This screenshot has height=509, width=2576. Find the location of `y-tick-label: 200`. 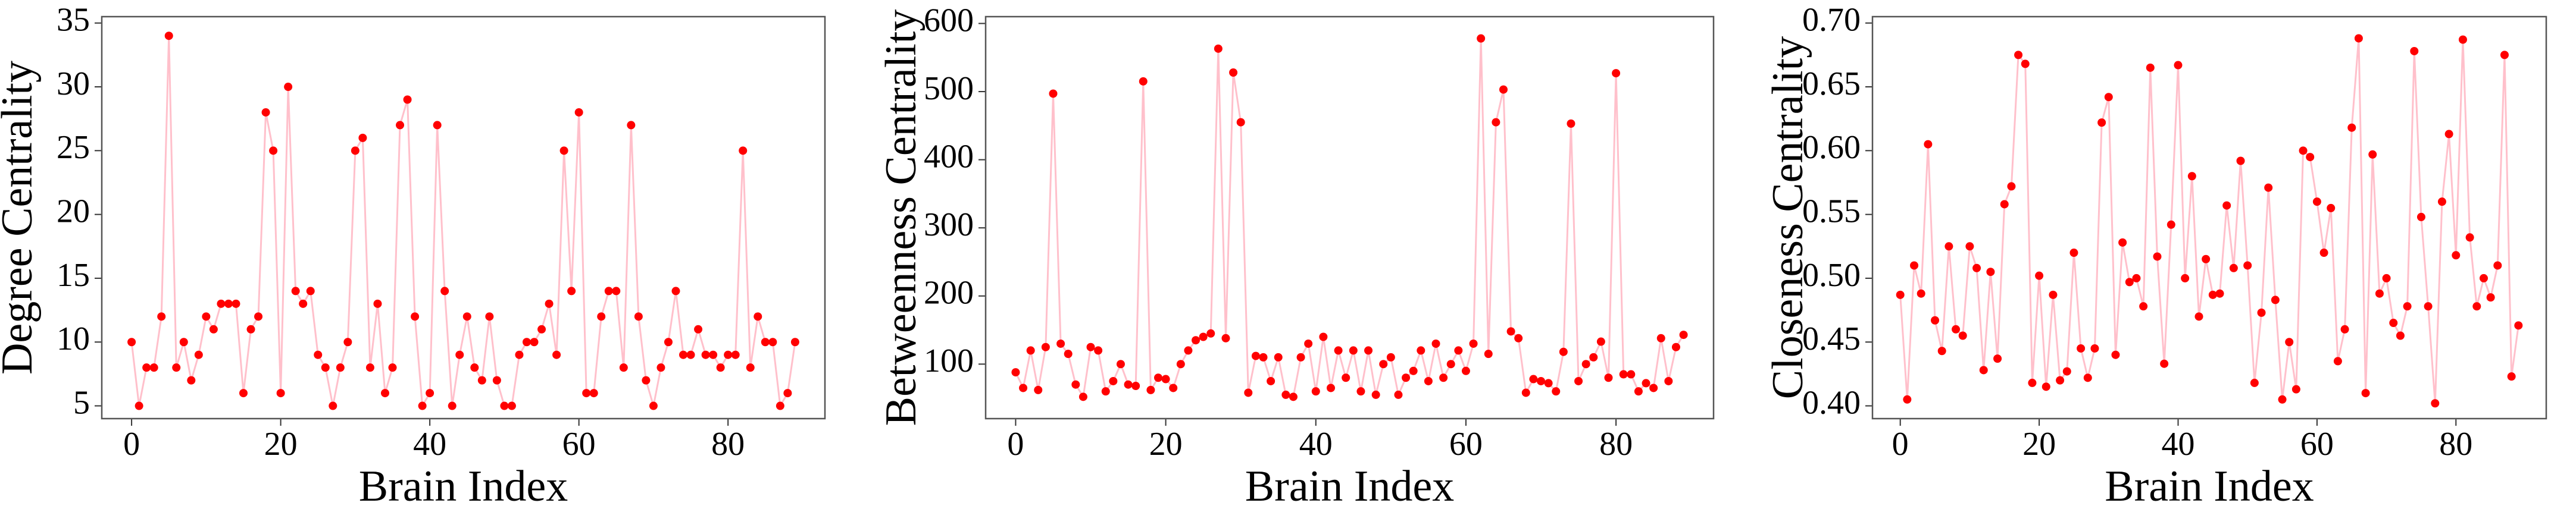

y-tick-label: 200 is located at coordinates (949, 293).